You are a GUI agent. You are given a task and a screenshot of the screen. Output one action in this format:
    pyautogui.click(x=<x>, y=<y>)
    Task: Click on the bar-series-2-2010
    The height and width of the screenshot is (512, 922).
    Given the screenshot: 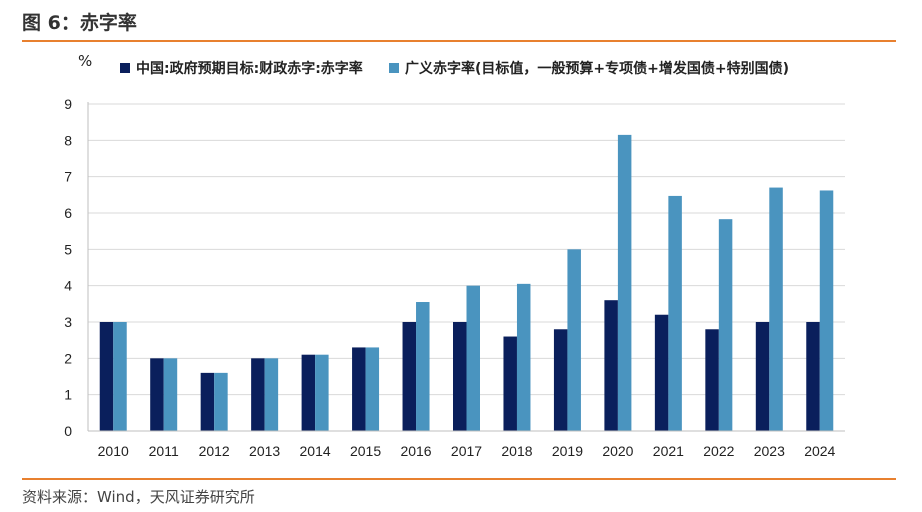 What is the action you would take?
    pyautogui.click(x=120, y=376)
    